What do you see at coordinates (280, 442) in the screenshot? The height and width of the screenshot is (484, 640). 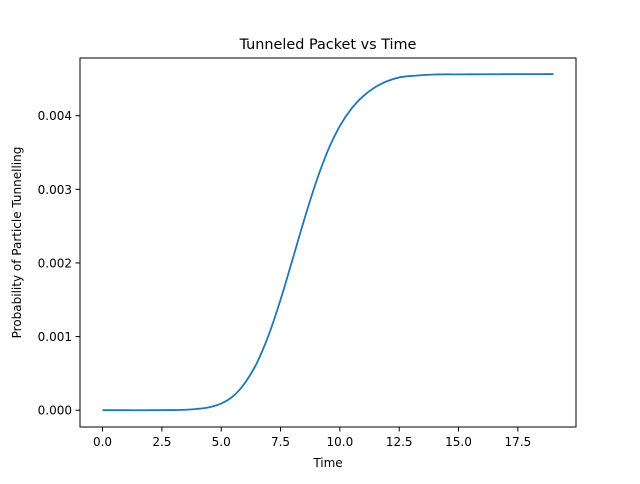 I see `x-tick-label: 7.5` at bounding box center [280, 442].